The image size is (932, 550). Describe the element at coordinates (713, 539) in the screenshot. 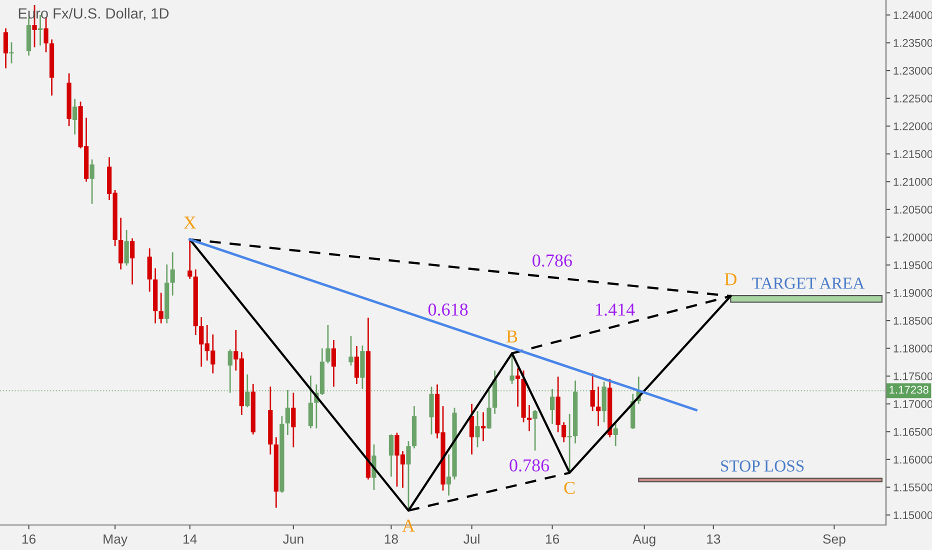

I see `x-tick-label: 13` at that location.